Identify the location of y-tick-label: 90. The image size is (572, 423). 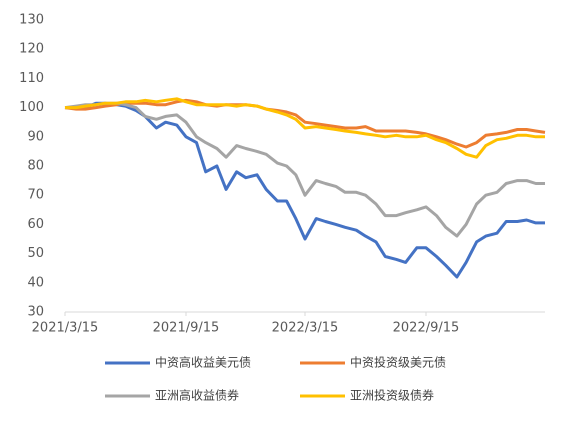
(35, 136).